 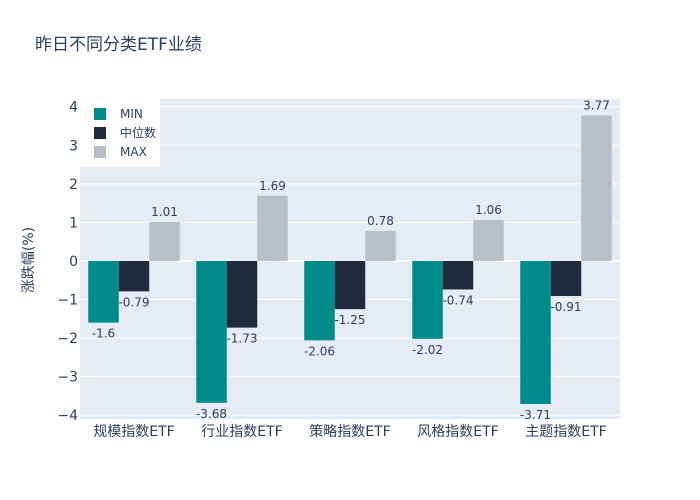 What do you see at coordinates (67, 262) in the screenshot?
I see `y-tick-labels: 4 3 2 1 0 −1 −2 −3 −4` at bounding box center [67, 262].